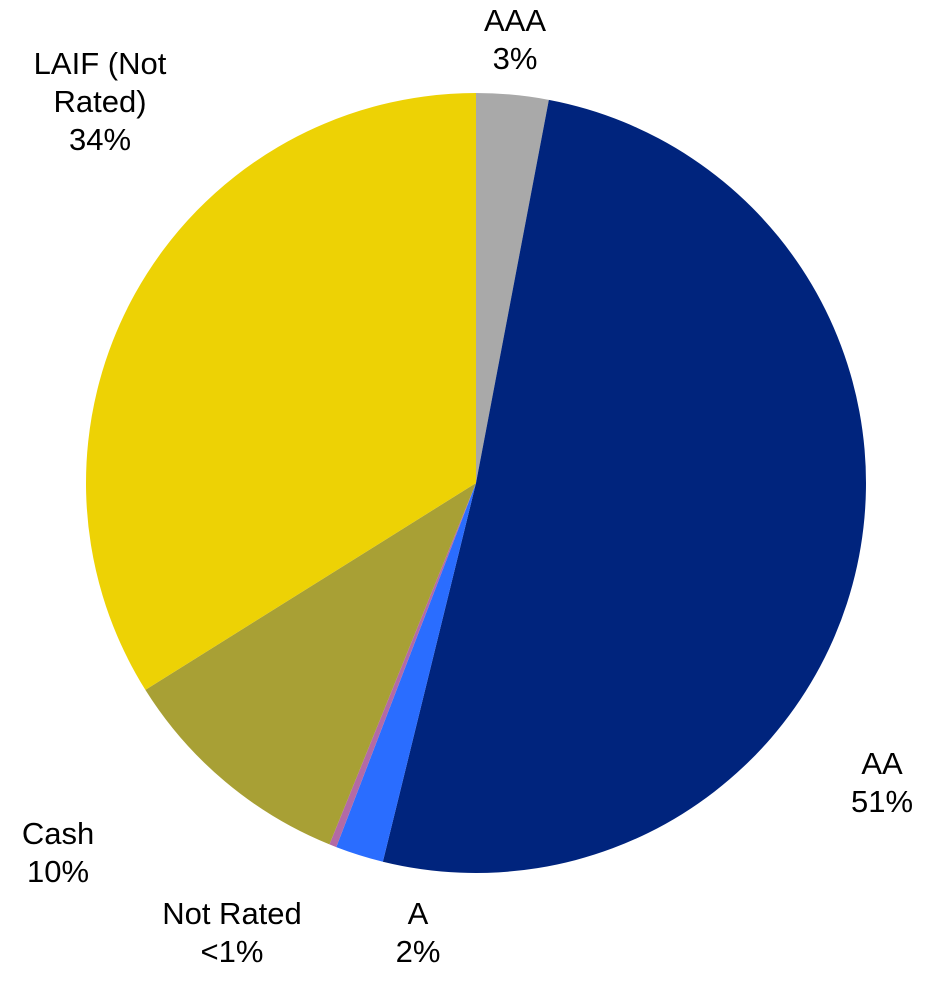  I want to click on category-name: Not Rated, so click(232, 913).